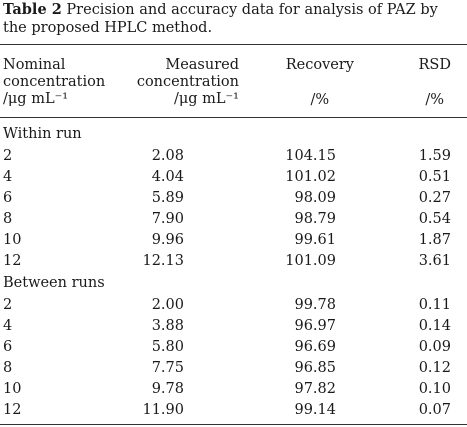 The image size is (467, 427). I want to click on cell-measured: 9.78, so click(167, 389).